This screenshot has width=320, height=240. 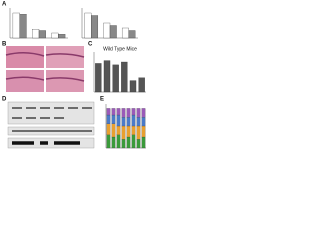 I want to click on tissue-layer, so click(x=45, y=67).